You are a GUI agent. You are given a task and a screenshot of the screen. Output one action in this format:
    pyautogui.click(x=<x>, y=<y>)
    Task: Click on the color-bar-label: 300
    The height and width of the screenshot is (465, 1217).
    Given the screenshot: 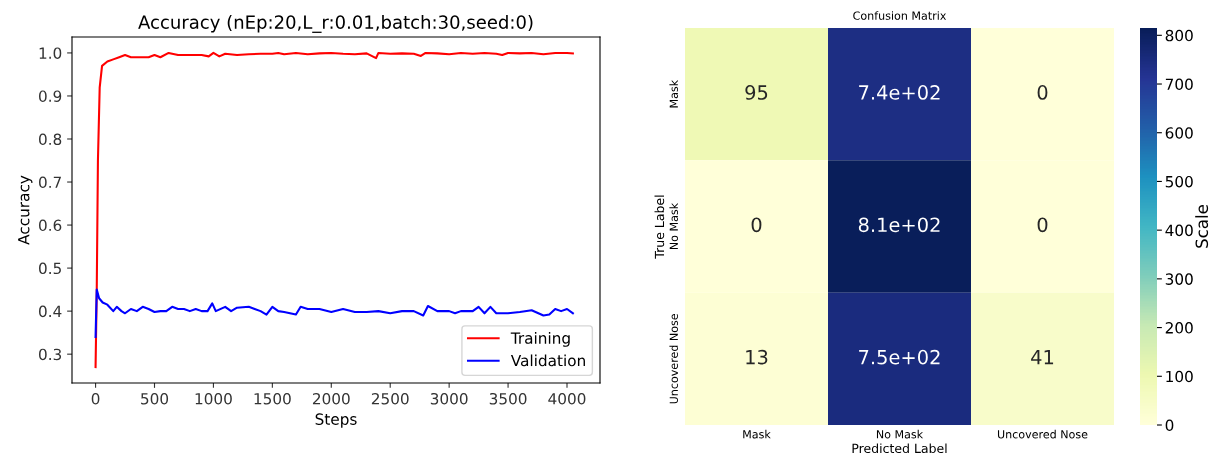 What is the action you would take?
    pyautogui.click(x=1179, y=279)
    